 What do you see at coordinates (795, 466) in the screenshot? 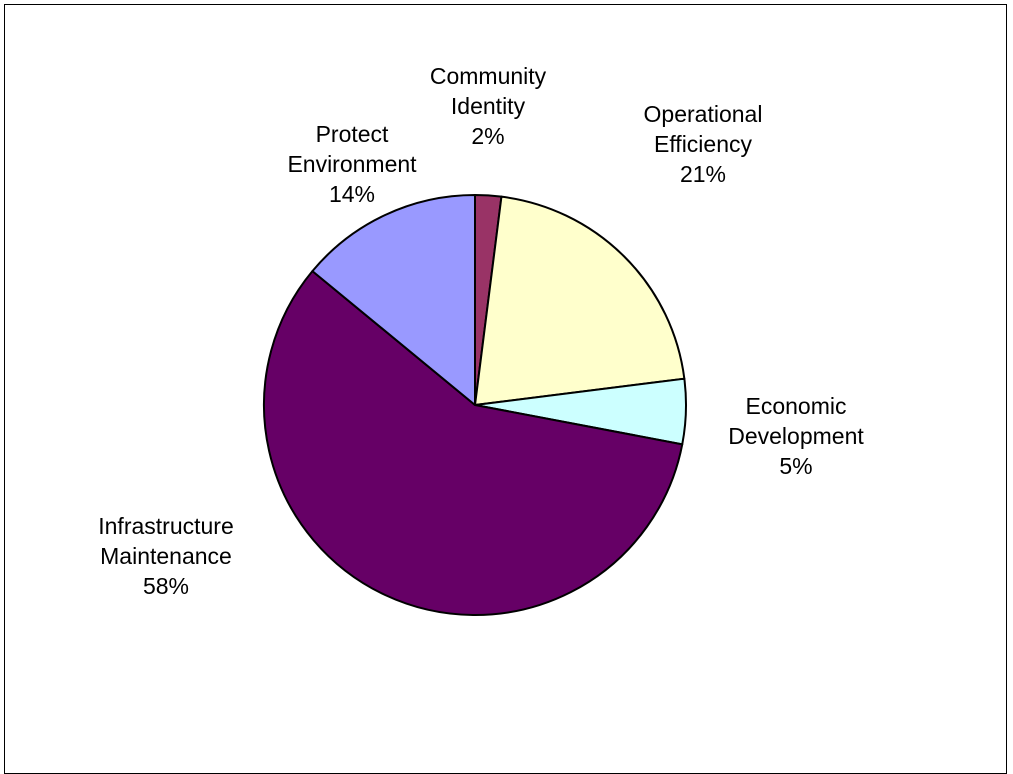
I see `slice-percent-label: 5%` at bounding box center [795, 466].